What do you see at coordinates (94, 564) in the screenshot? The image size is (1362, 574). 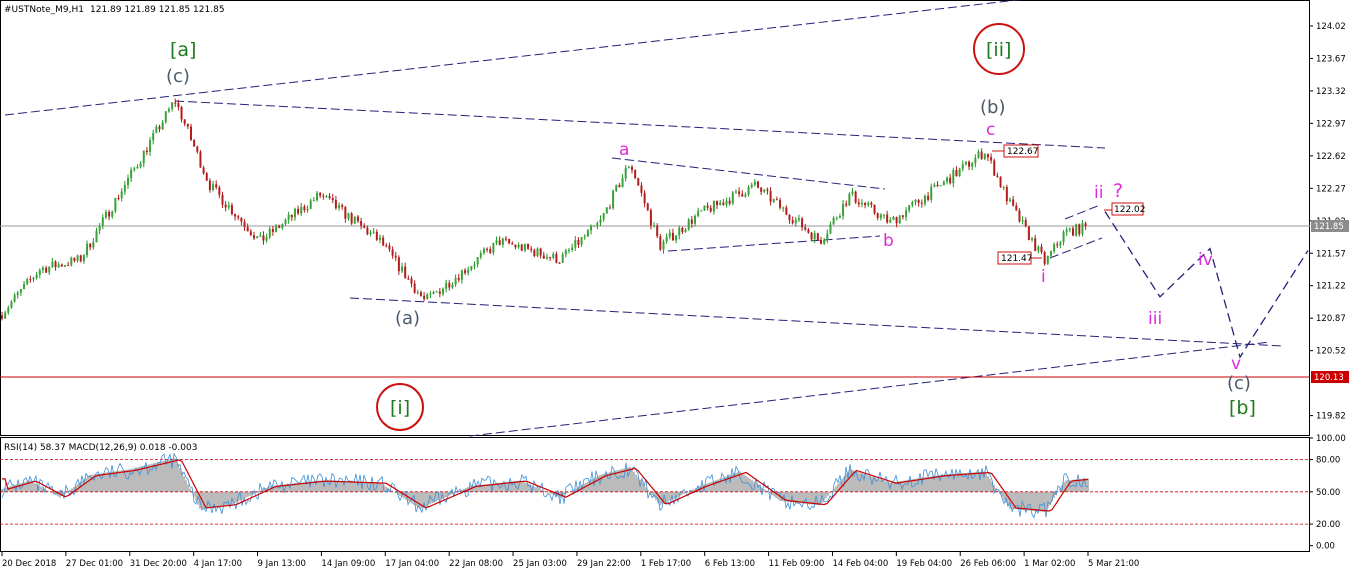 I see `time-tick-label: 27 Dec 01:00` at bounding box center [94, 564].